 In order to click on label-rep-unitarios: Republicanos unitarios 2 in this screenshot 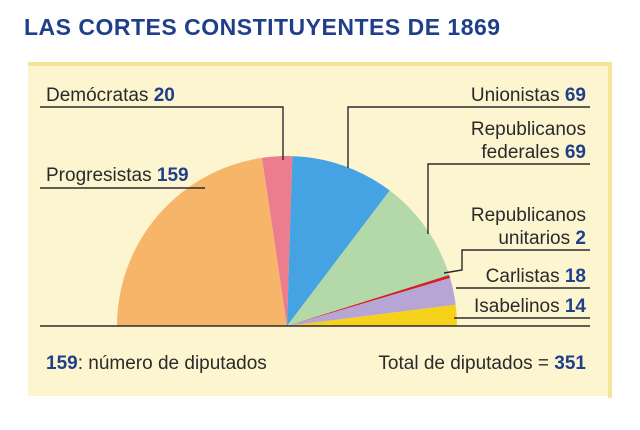, I will do `click(528, 227)`.